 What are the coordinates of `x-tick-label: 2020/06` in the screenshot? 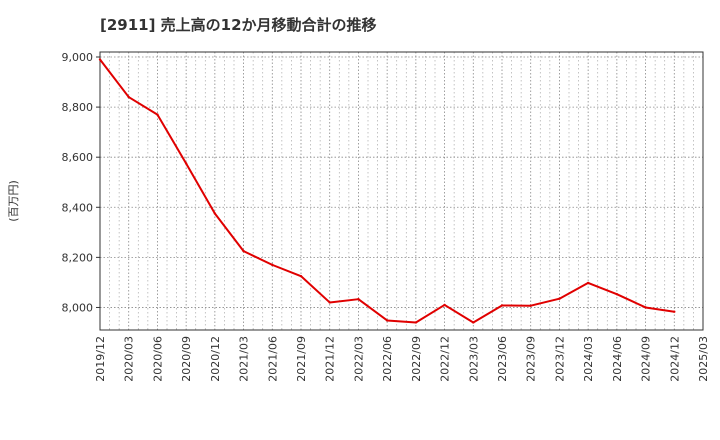 It's located at (157, 359).